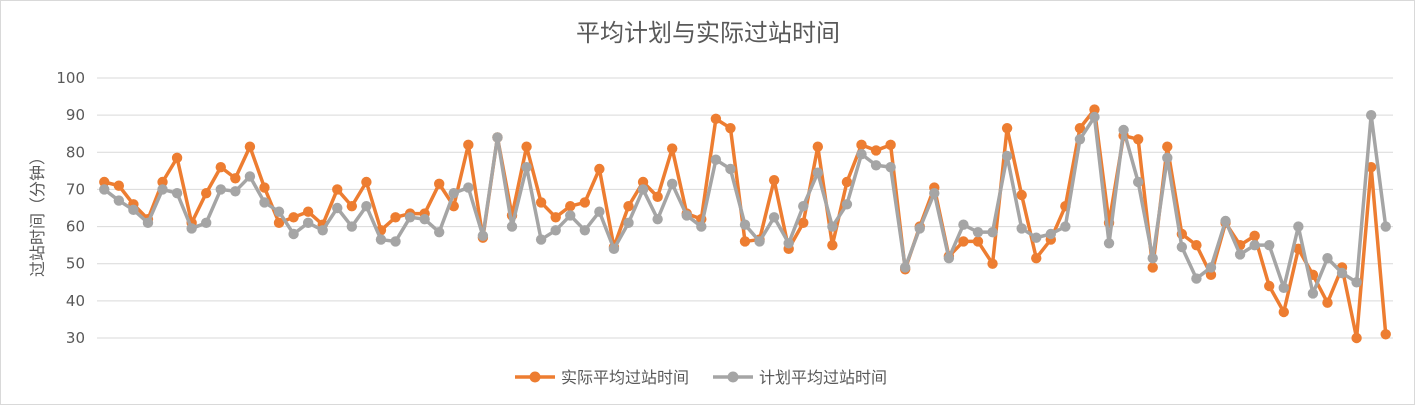  What do you see at coordinates (70, 78) in the screenshot?
I see `y-tick-label: 100` at bounding box center [70, 78].